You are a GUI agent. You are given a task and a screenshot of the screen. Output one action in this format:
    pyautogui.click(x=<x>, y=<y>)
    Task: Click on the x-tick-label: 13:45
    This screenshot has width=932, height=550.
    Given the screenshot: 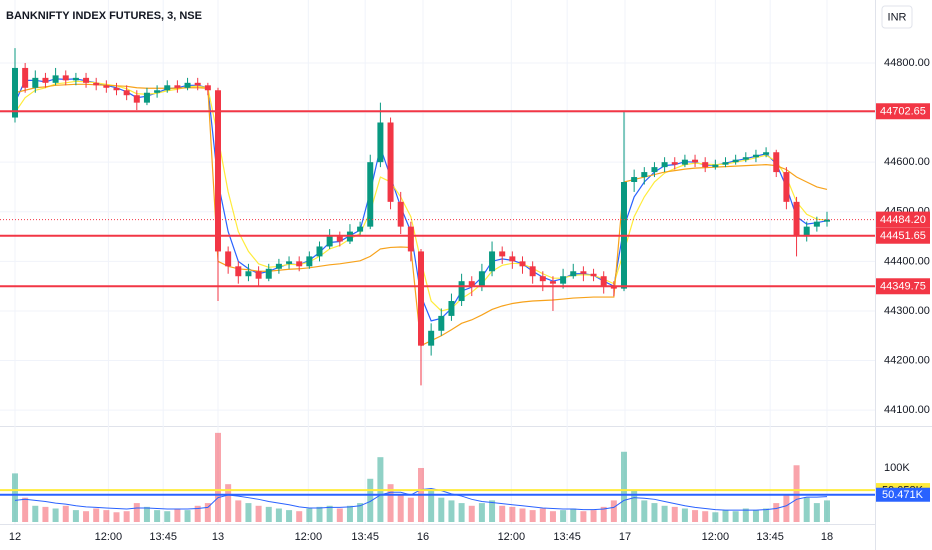 What is the action you would take?
    pyautogui.click(x=365, y=537)
    